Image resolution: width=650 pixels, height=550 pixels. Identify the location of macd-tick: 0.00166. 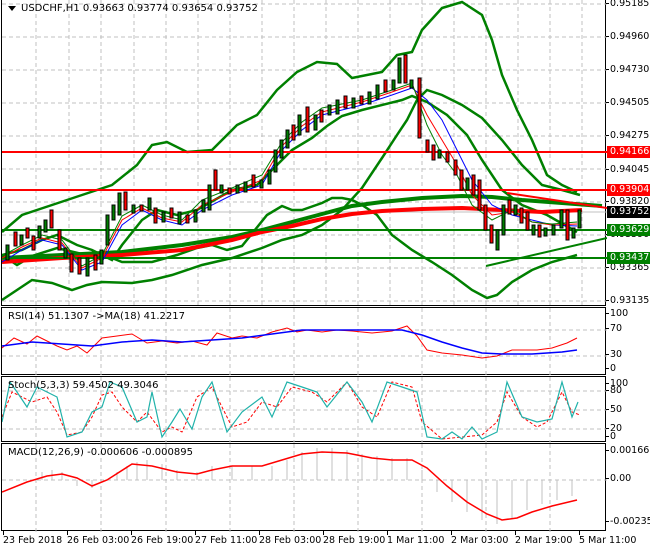
(627, 450).